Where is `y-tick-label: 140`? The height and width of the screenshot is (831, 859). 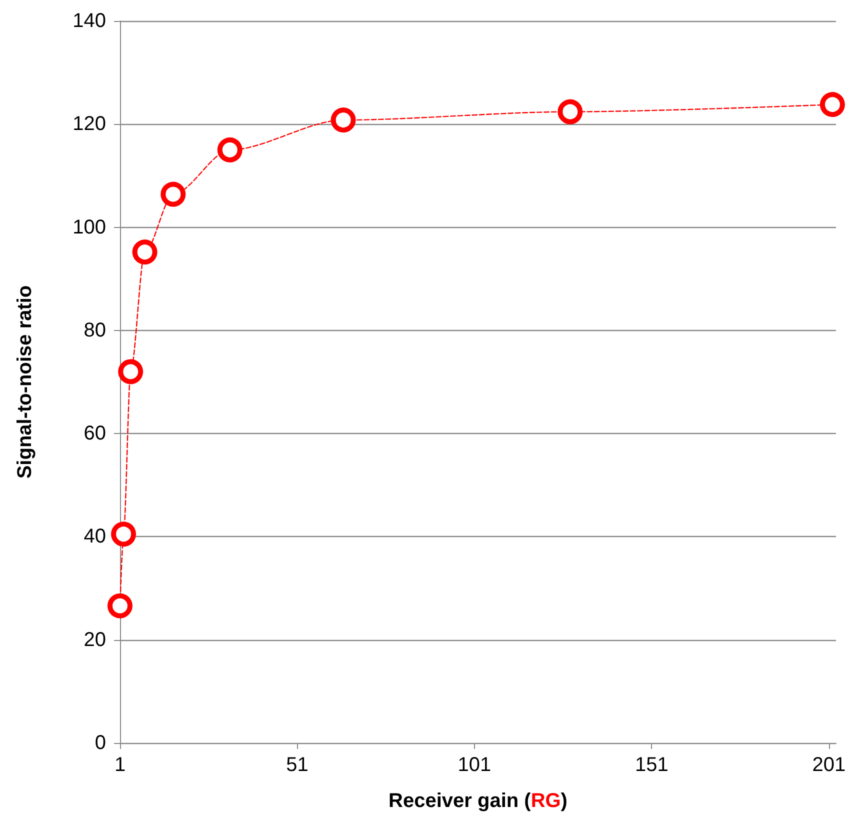 y-tick-label: 140 is located at coordinates (89, 21).